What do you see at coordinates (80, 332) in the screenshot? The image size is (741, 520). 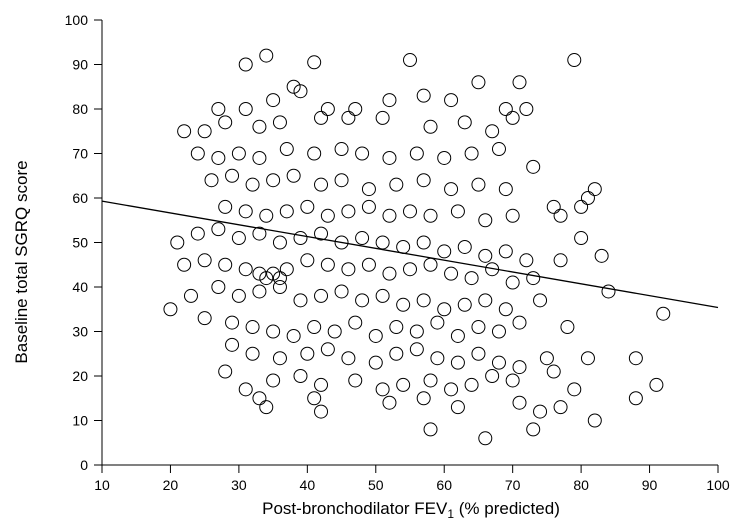 I see `y-tick-label: 30` at bounding box center [80, 332].